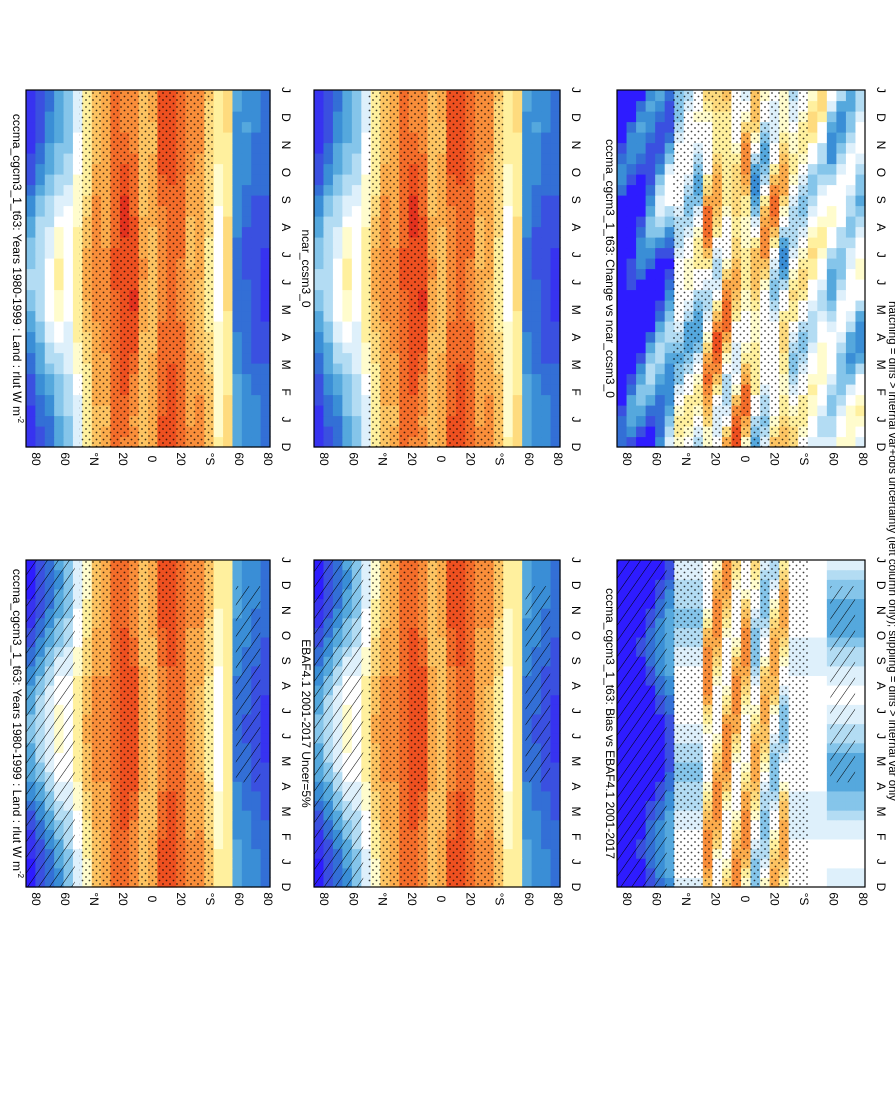 This screenshot has height=1102, width=895. What do you see at coordinates (576, 686) in the screenshot?
I see `month-tick-label: A` at bounding box center [576, 686].